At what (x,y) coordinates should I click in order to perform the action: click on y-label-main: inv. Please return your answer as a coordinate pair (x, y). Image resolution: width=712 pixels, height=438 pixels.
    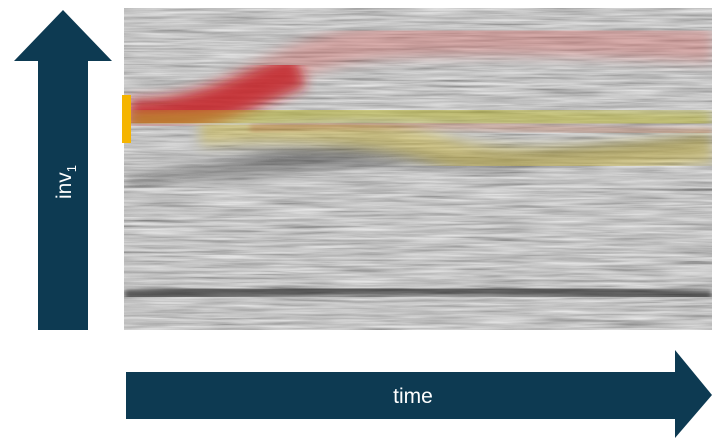
    Looking at the image, I should click on (64, 185).